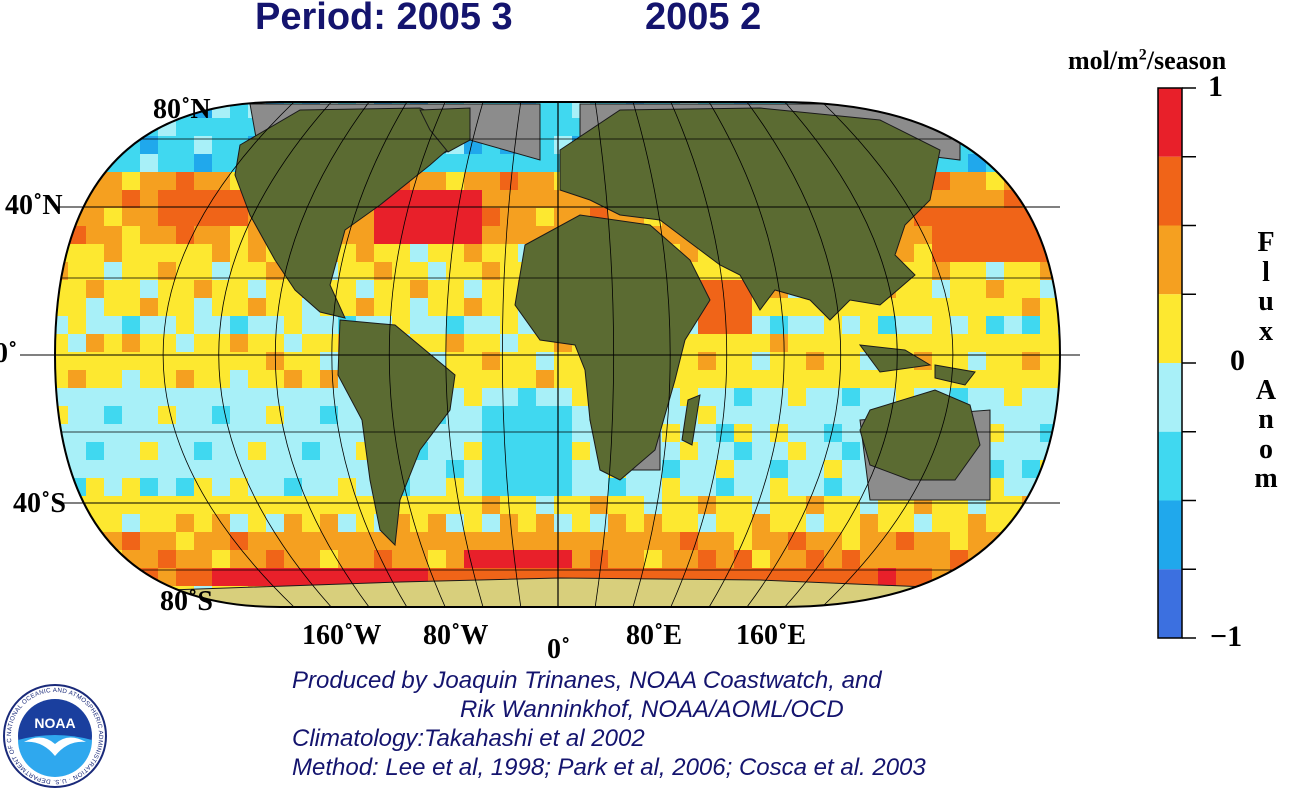 The width and height of the screenshot is (1301, 788). What do you see at coordinates (182, 109) in the screenshot?
I see `lat-label-80n: 80˚N` at bounding box center [182, 109].